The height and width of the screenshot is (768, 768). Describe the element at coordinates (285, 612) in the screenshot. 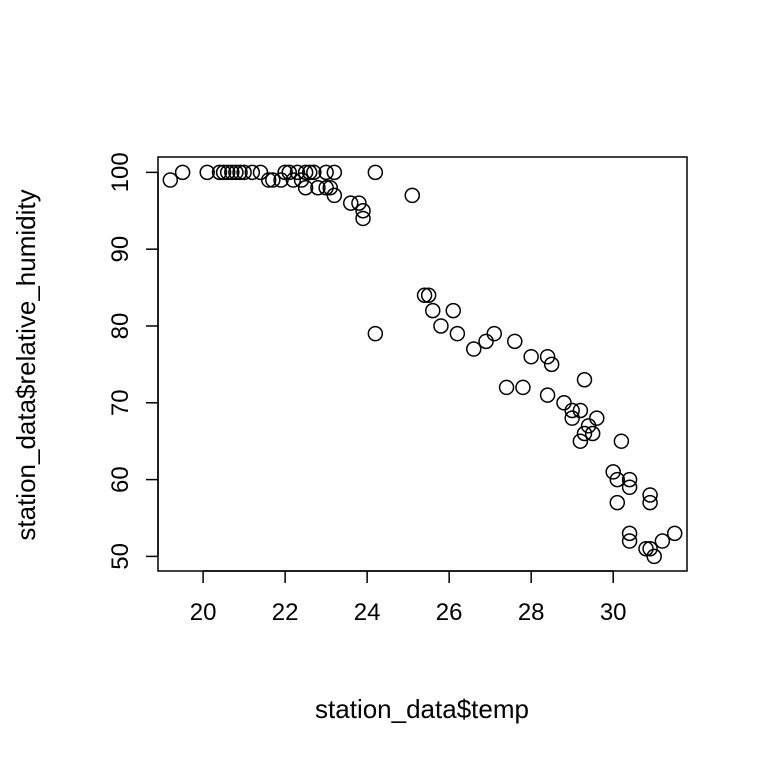

I see `x-tick-label: 22` at that location.